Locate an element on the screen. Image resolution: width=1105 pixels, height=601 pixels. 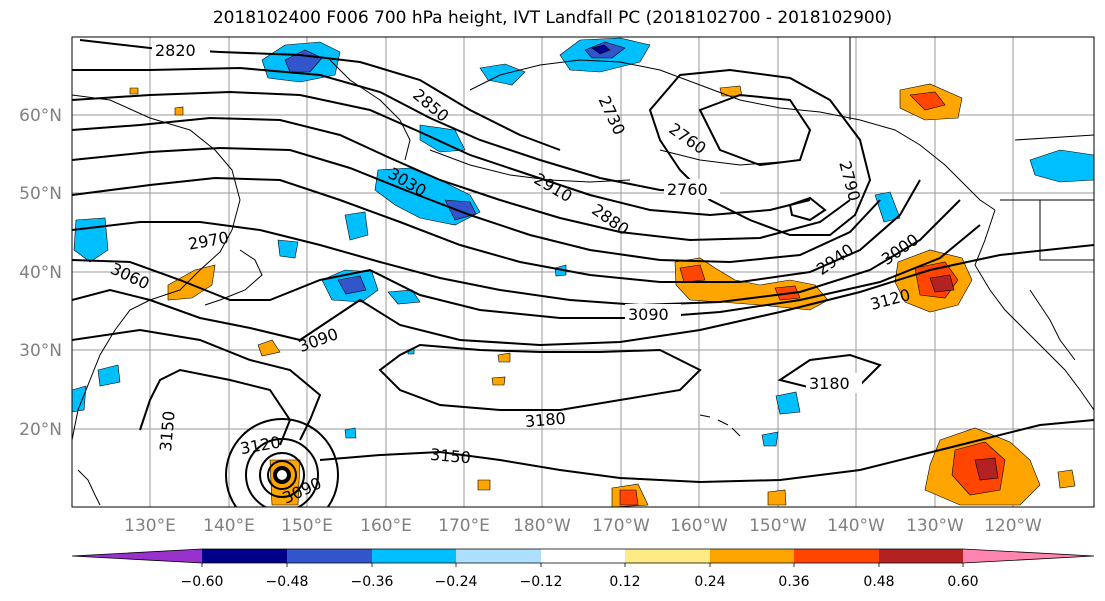
lat-label: 50°N is located at coordinates (40, 194).